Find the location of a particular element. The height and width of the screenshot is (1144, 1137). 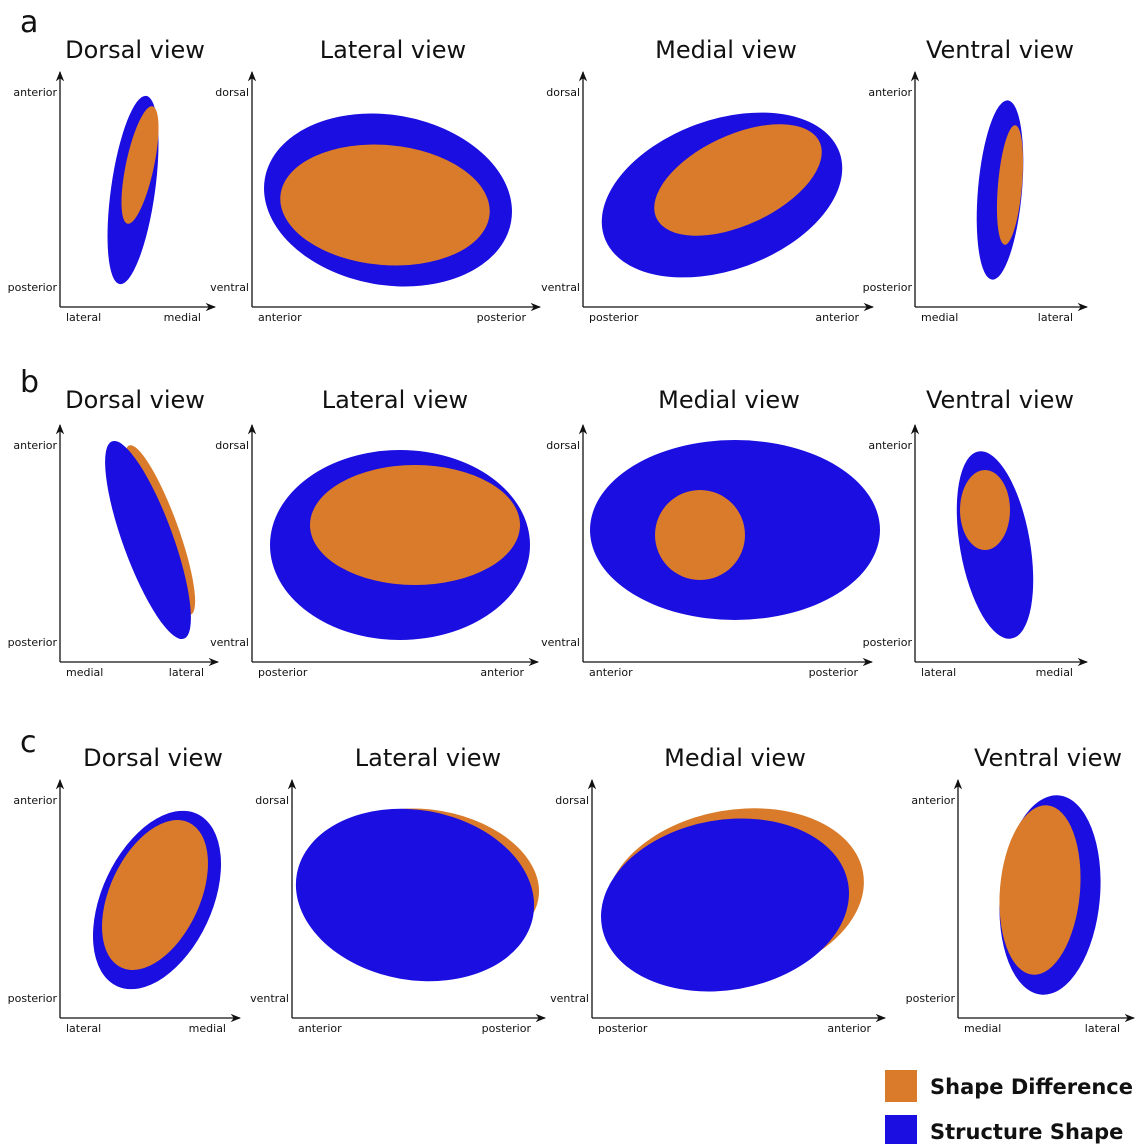

panel-label: b is located at coordinates (29, 382).